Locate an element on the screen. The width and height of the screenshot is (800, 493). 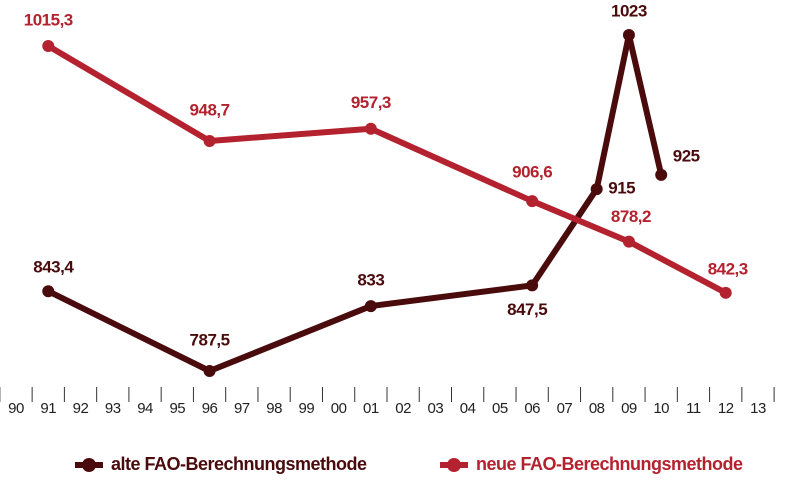
legend-label: neue FAO-Berechnungsmethode is located at coordinates (609, 464).